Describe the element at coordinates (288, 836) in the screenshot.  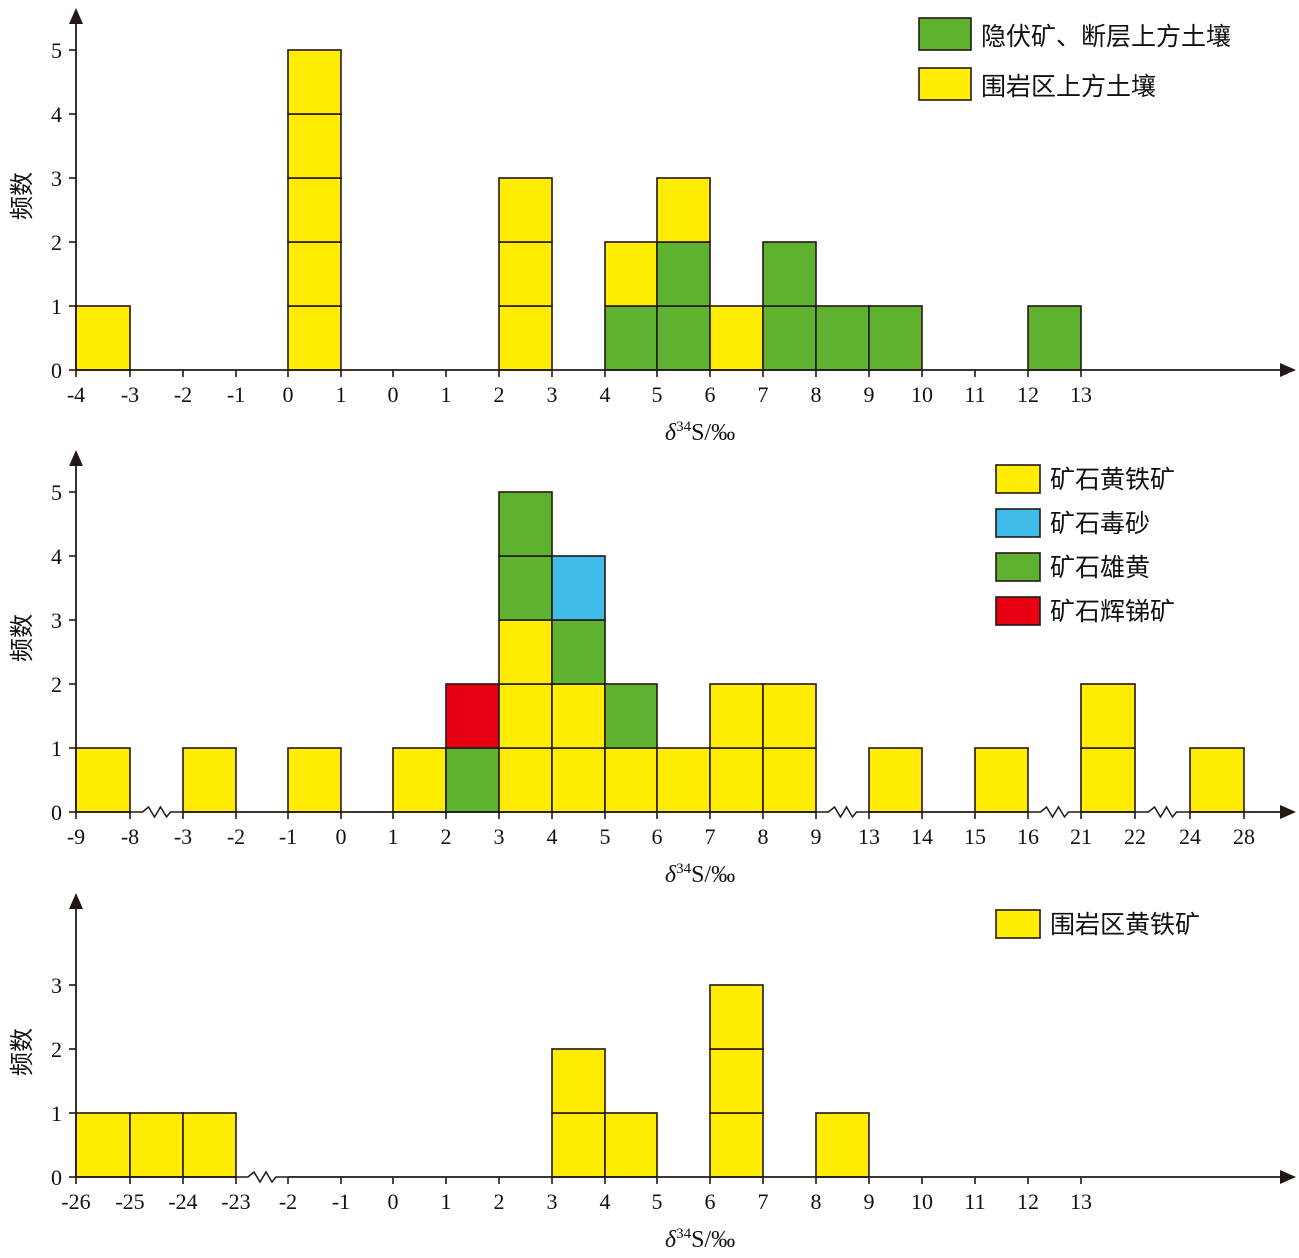
I see `x-tick-label: -1` at that location.